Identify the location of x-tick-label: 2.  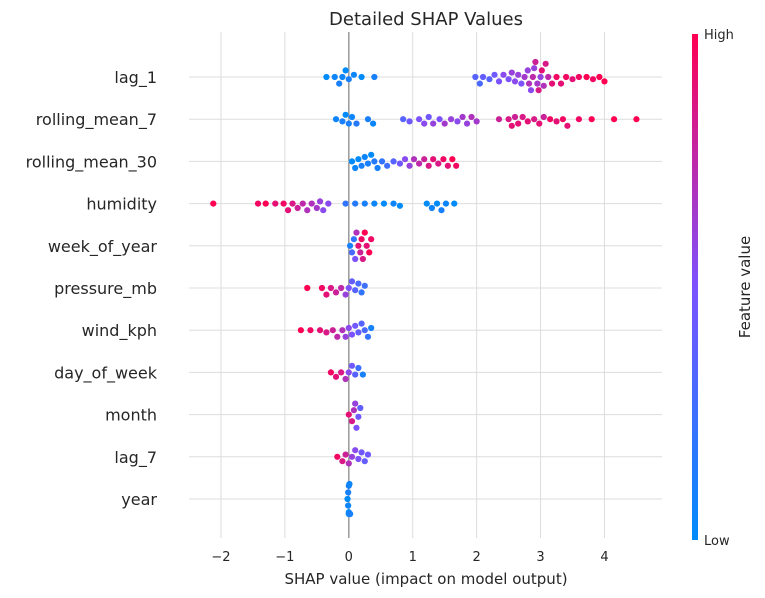
(476, 557).